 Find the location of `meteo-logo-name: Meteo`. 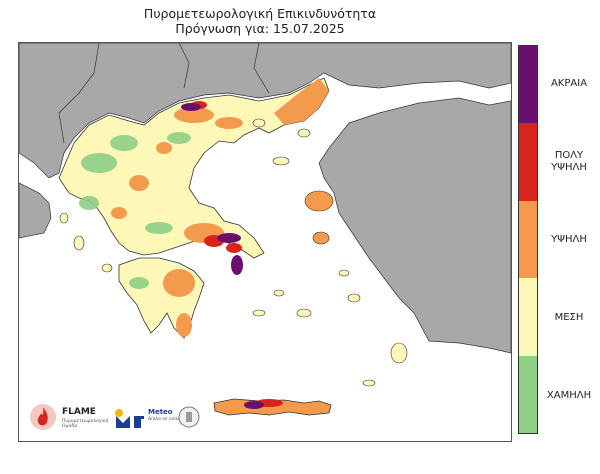

meteo-logo-name: Meteo is located at coordinates (160, 412).